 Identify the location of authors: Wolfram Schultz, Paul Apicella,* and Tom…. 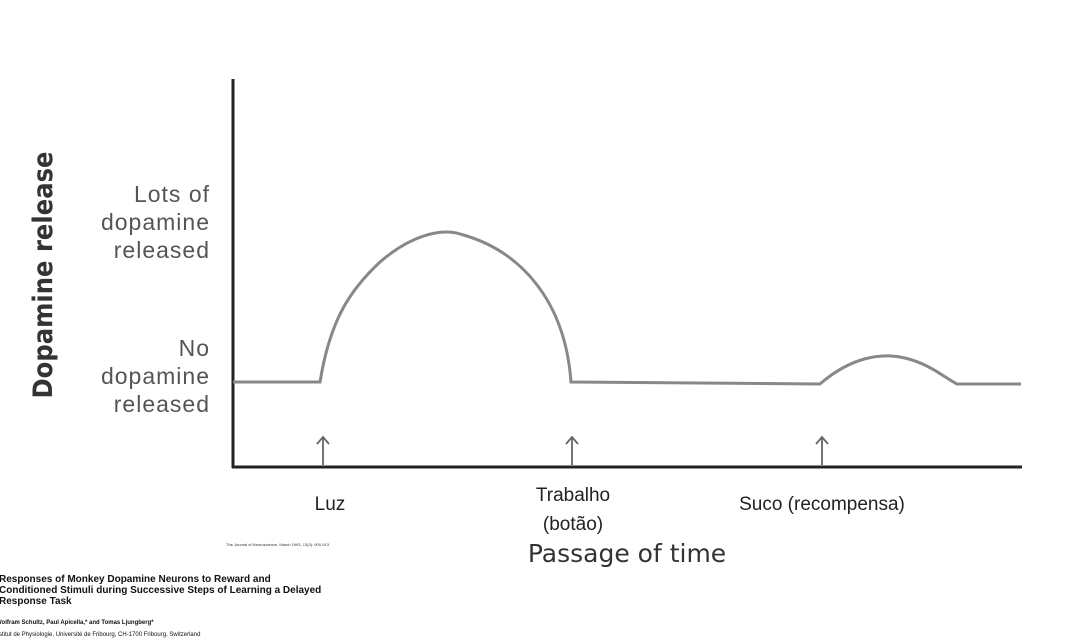
(77, 623).